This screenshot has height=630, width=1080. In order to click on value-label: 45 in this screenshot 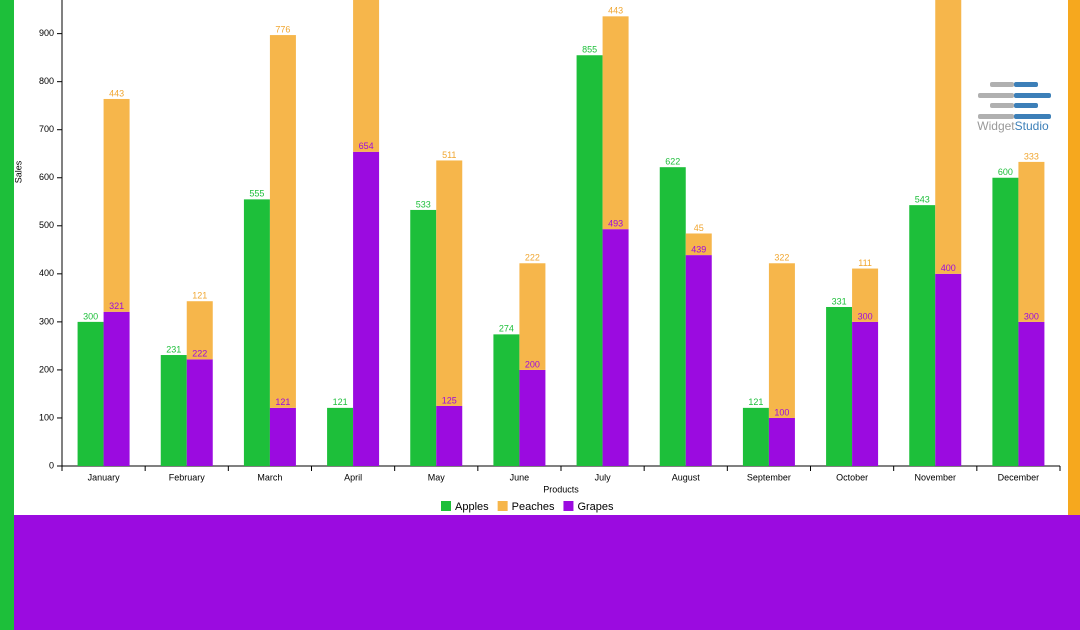, I will do `click(699, 228)`.